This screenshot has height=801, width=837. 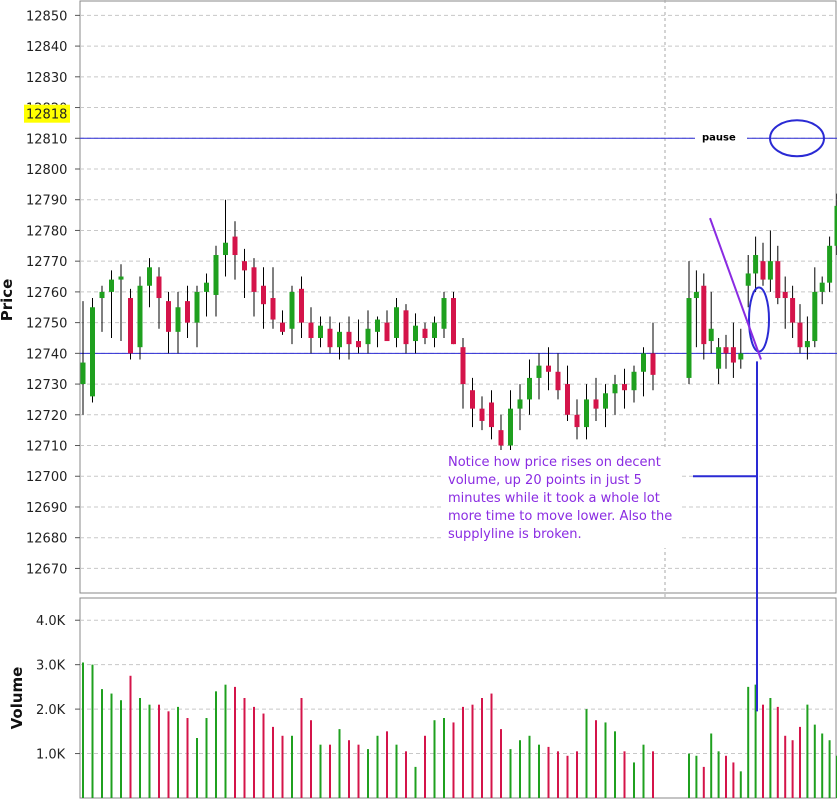 I want to click on annotation-note-line: minutes while it took a whole lot, so click(x=554, y=498).